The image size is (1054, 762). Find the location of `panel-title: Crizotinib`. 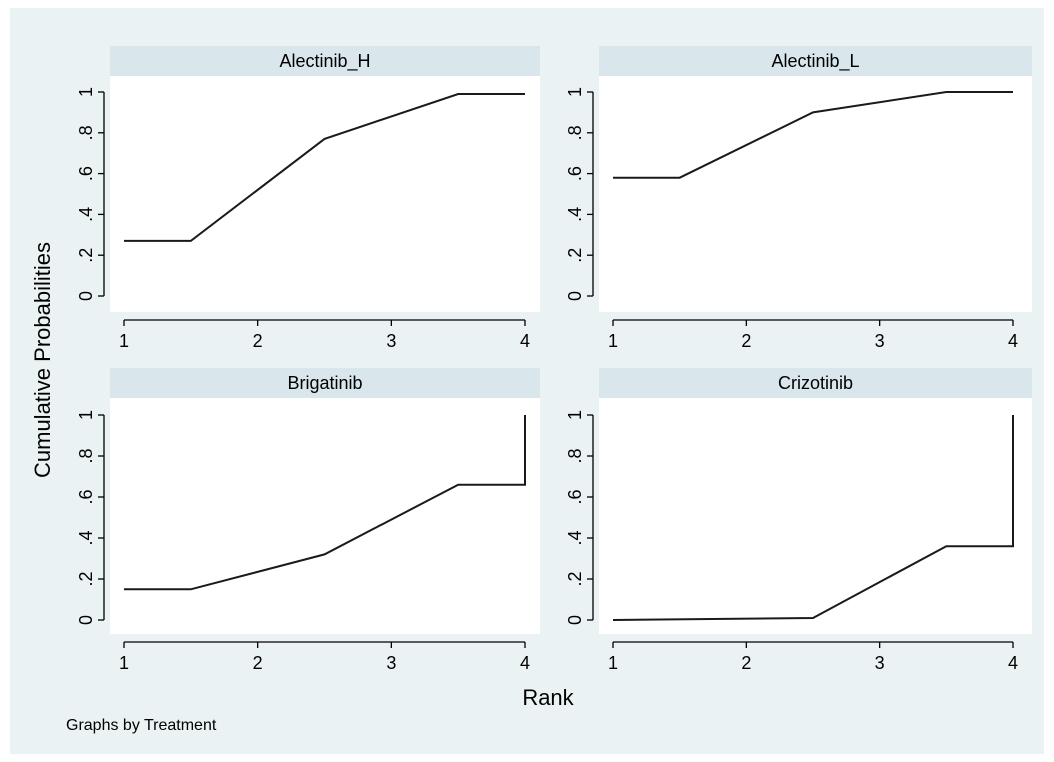

panel-title: Crizotinib is located at coordinates (815, 383).